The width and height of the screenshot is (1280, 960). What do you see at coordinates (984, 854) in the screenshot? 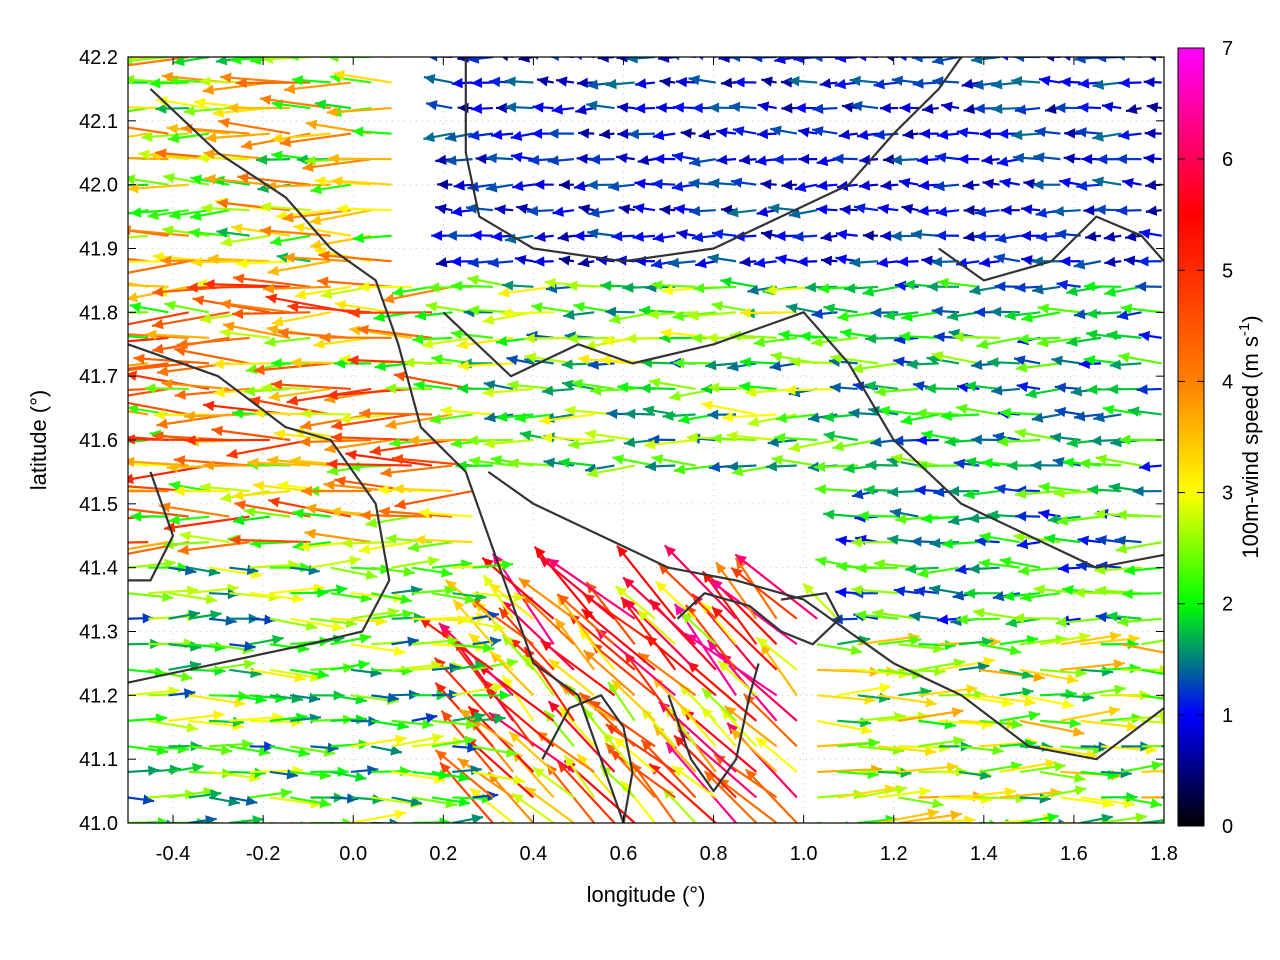
I see `x-tick-label: 1.4` at bounding box center [984, 854].